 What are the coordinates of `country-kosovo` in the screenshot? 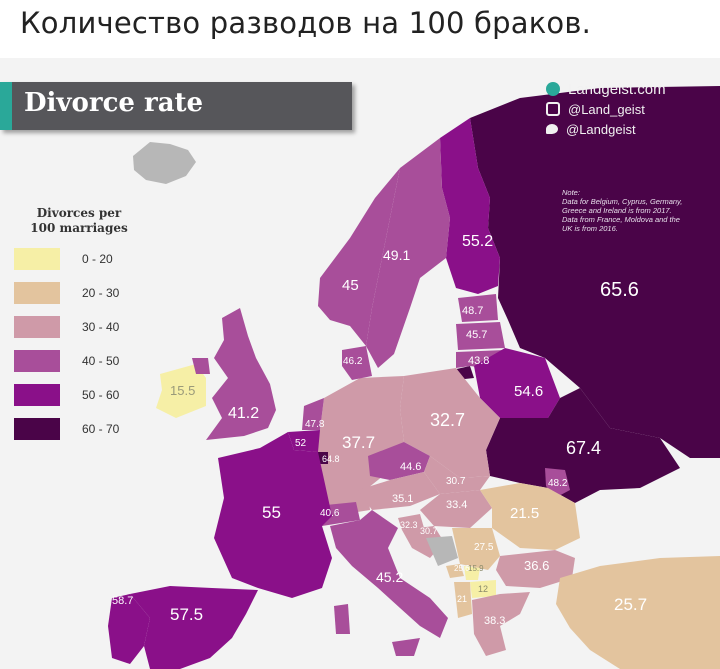 It's located at (472, 573).